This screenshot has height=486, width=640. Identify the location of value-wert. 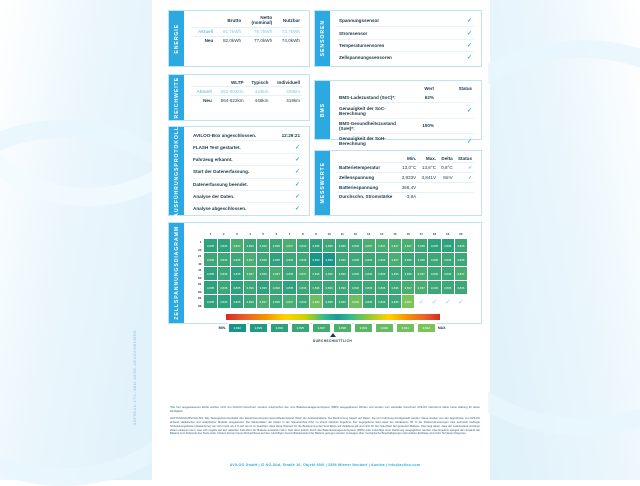
(421, 141).